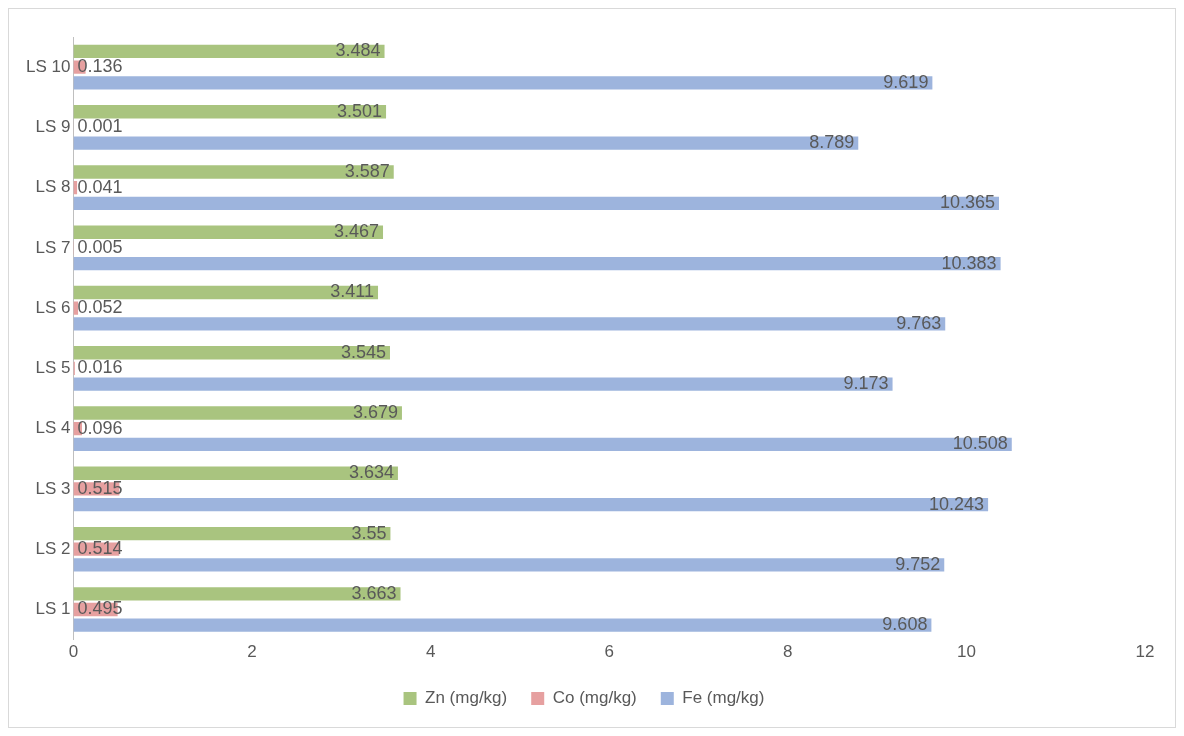 This screenshot has height=736, width=1184. Describe the element at coordinates (369, 532) in the screenshot. I see `data-label: 3.55` at that location.